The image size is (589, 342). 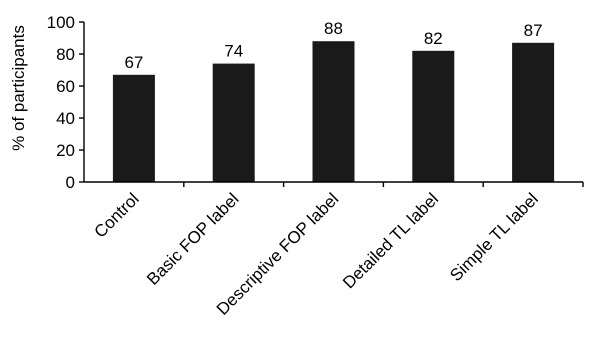 What do you see at coordinates (18, 88) in the screenshot?
I see `y-axis-title: % of participants` at bounding box center [18, 88].